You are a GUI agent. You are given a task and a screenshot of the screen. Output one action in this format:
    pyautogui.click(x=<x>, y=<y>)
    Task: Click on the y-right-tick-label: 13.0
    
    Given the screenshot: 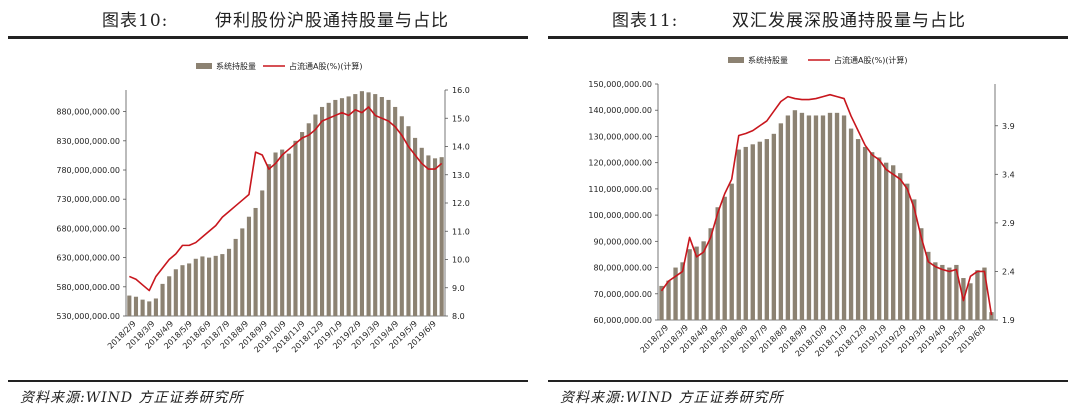 What is the action you would take?
    pyautogui.click(x=461, y=175)
    